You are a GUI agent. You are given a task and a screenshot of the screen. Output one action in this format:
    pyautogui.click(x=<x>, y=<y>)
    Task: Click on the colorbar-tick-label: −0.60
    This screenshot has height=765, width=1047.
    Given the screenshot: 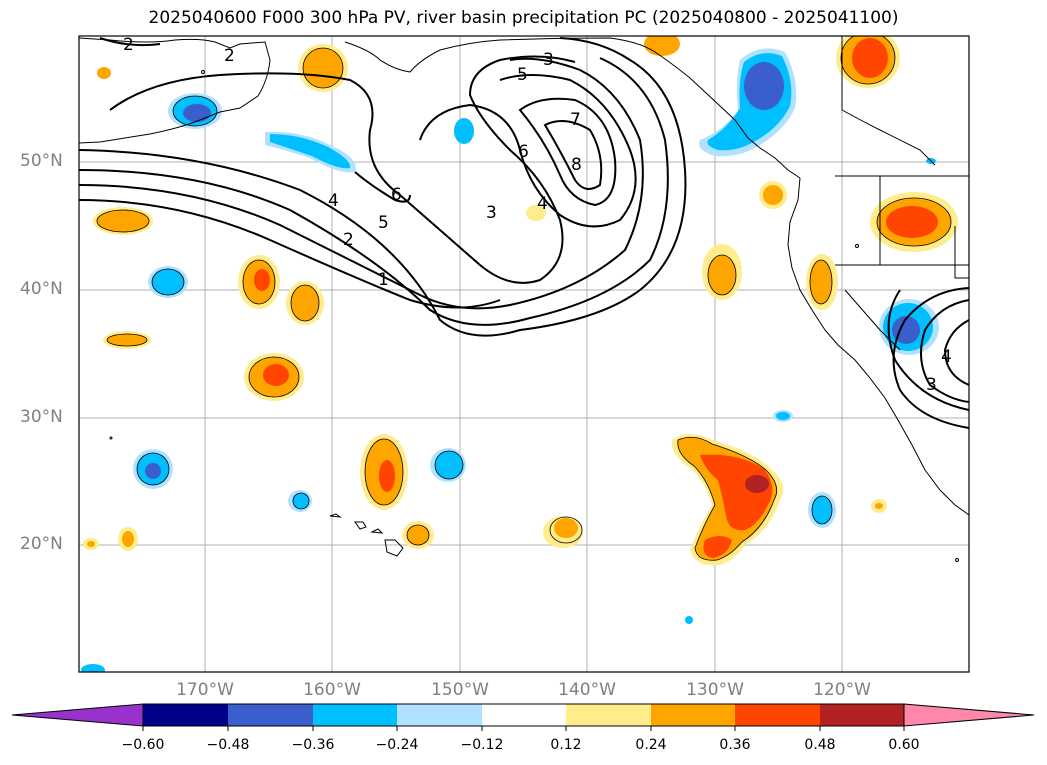 What is the action you would take?
    pyautogui.click(x=143, y=745)
    